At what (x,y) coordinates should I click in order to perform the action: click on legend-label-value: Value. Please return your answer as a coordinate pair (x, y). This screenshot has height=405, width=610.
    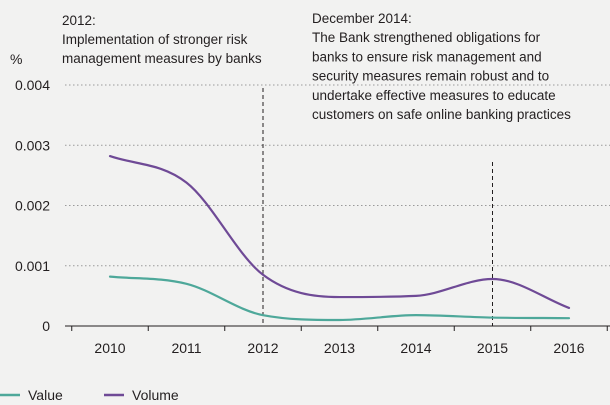
    Looking at the image, I should click on (45, 395).